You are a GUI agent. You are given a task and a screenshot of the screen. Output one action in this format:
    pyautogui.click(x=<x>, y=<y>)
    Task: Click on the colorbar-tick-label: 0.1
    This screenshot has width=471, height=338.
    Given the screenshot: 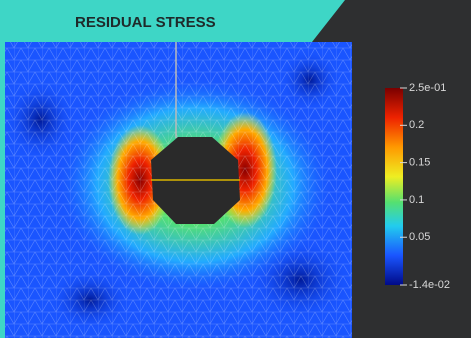 What is the action you would take?
    pyautogui.click(x=416, y=200)
    